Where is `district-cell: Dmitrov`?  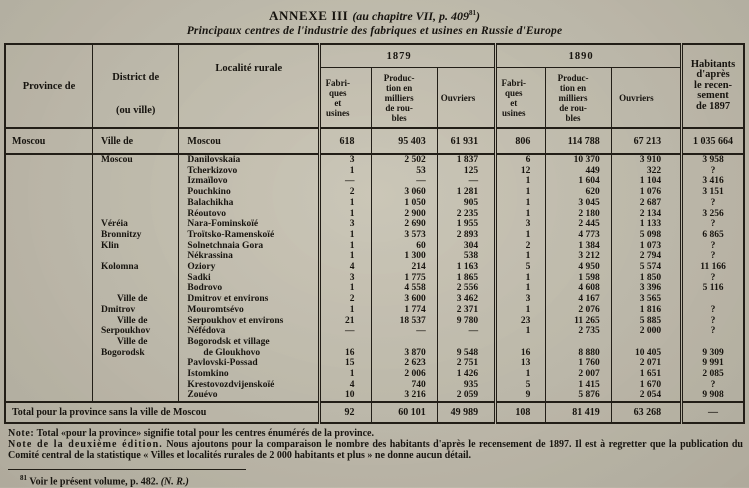 district-cell: Dmitrov is located at coordinates (135, 310).